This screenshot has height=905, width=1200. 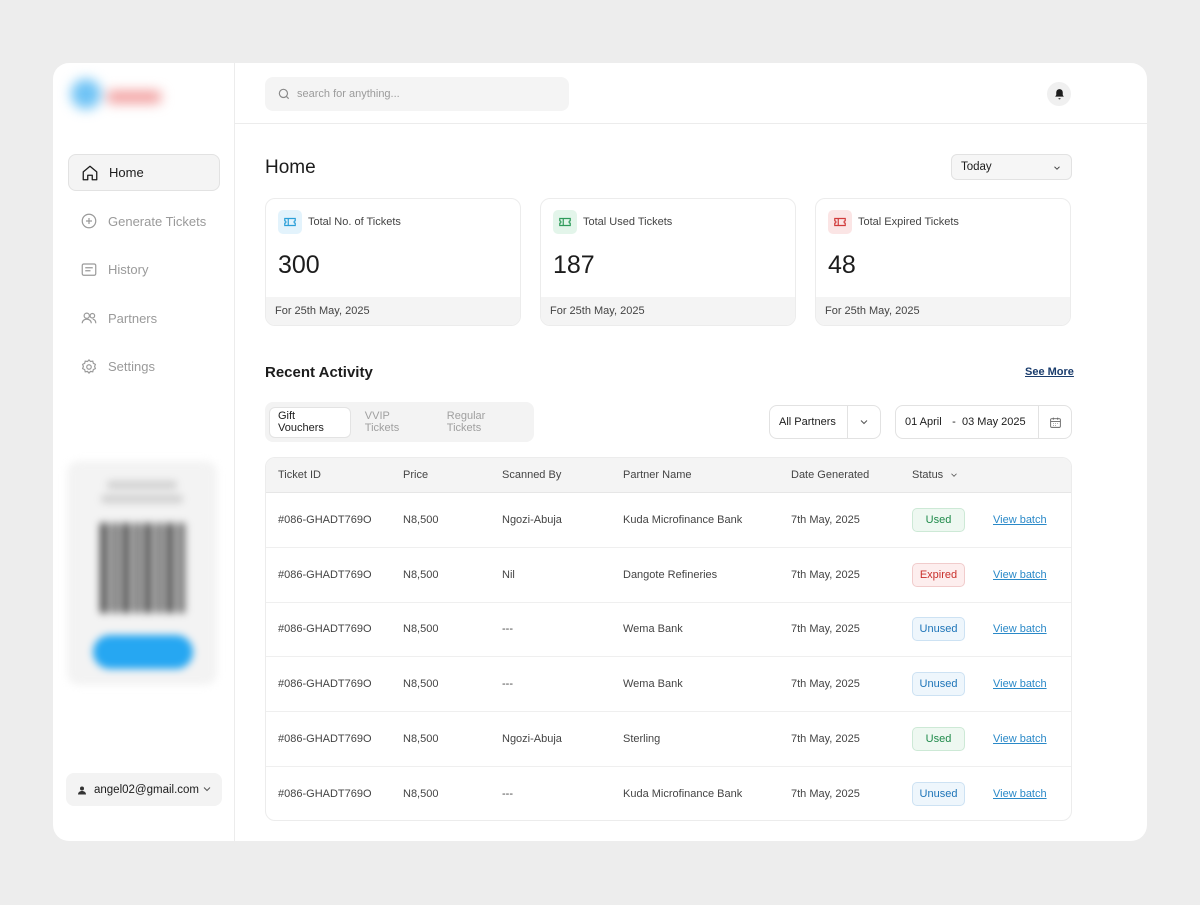 I want to click on stat-label: Total No. of Tickets, so click(x=354, y=222).